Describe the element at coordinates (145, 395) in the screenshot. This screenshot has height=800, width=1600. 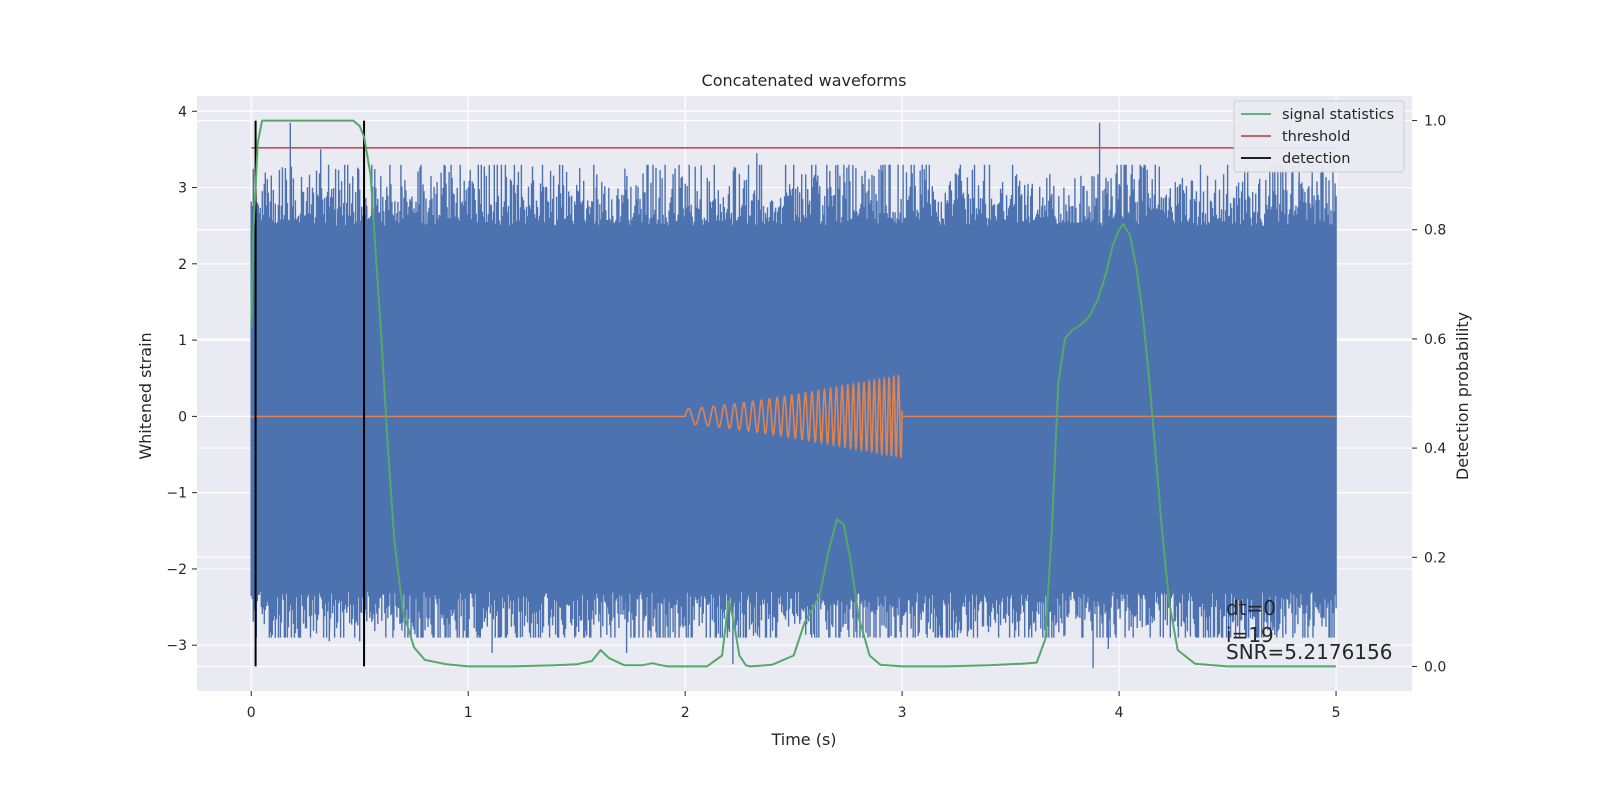
I see `y-axis-label-left: Whitened strain` at that location.